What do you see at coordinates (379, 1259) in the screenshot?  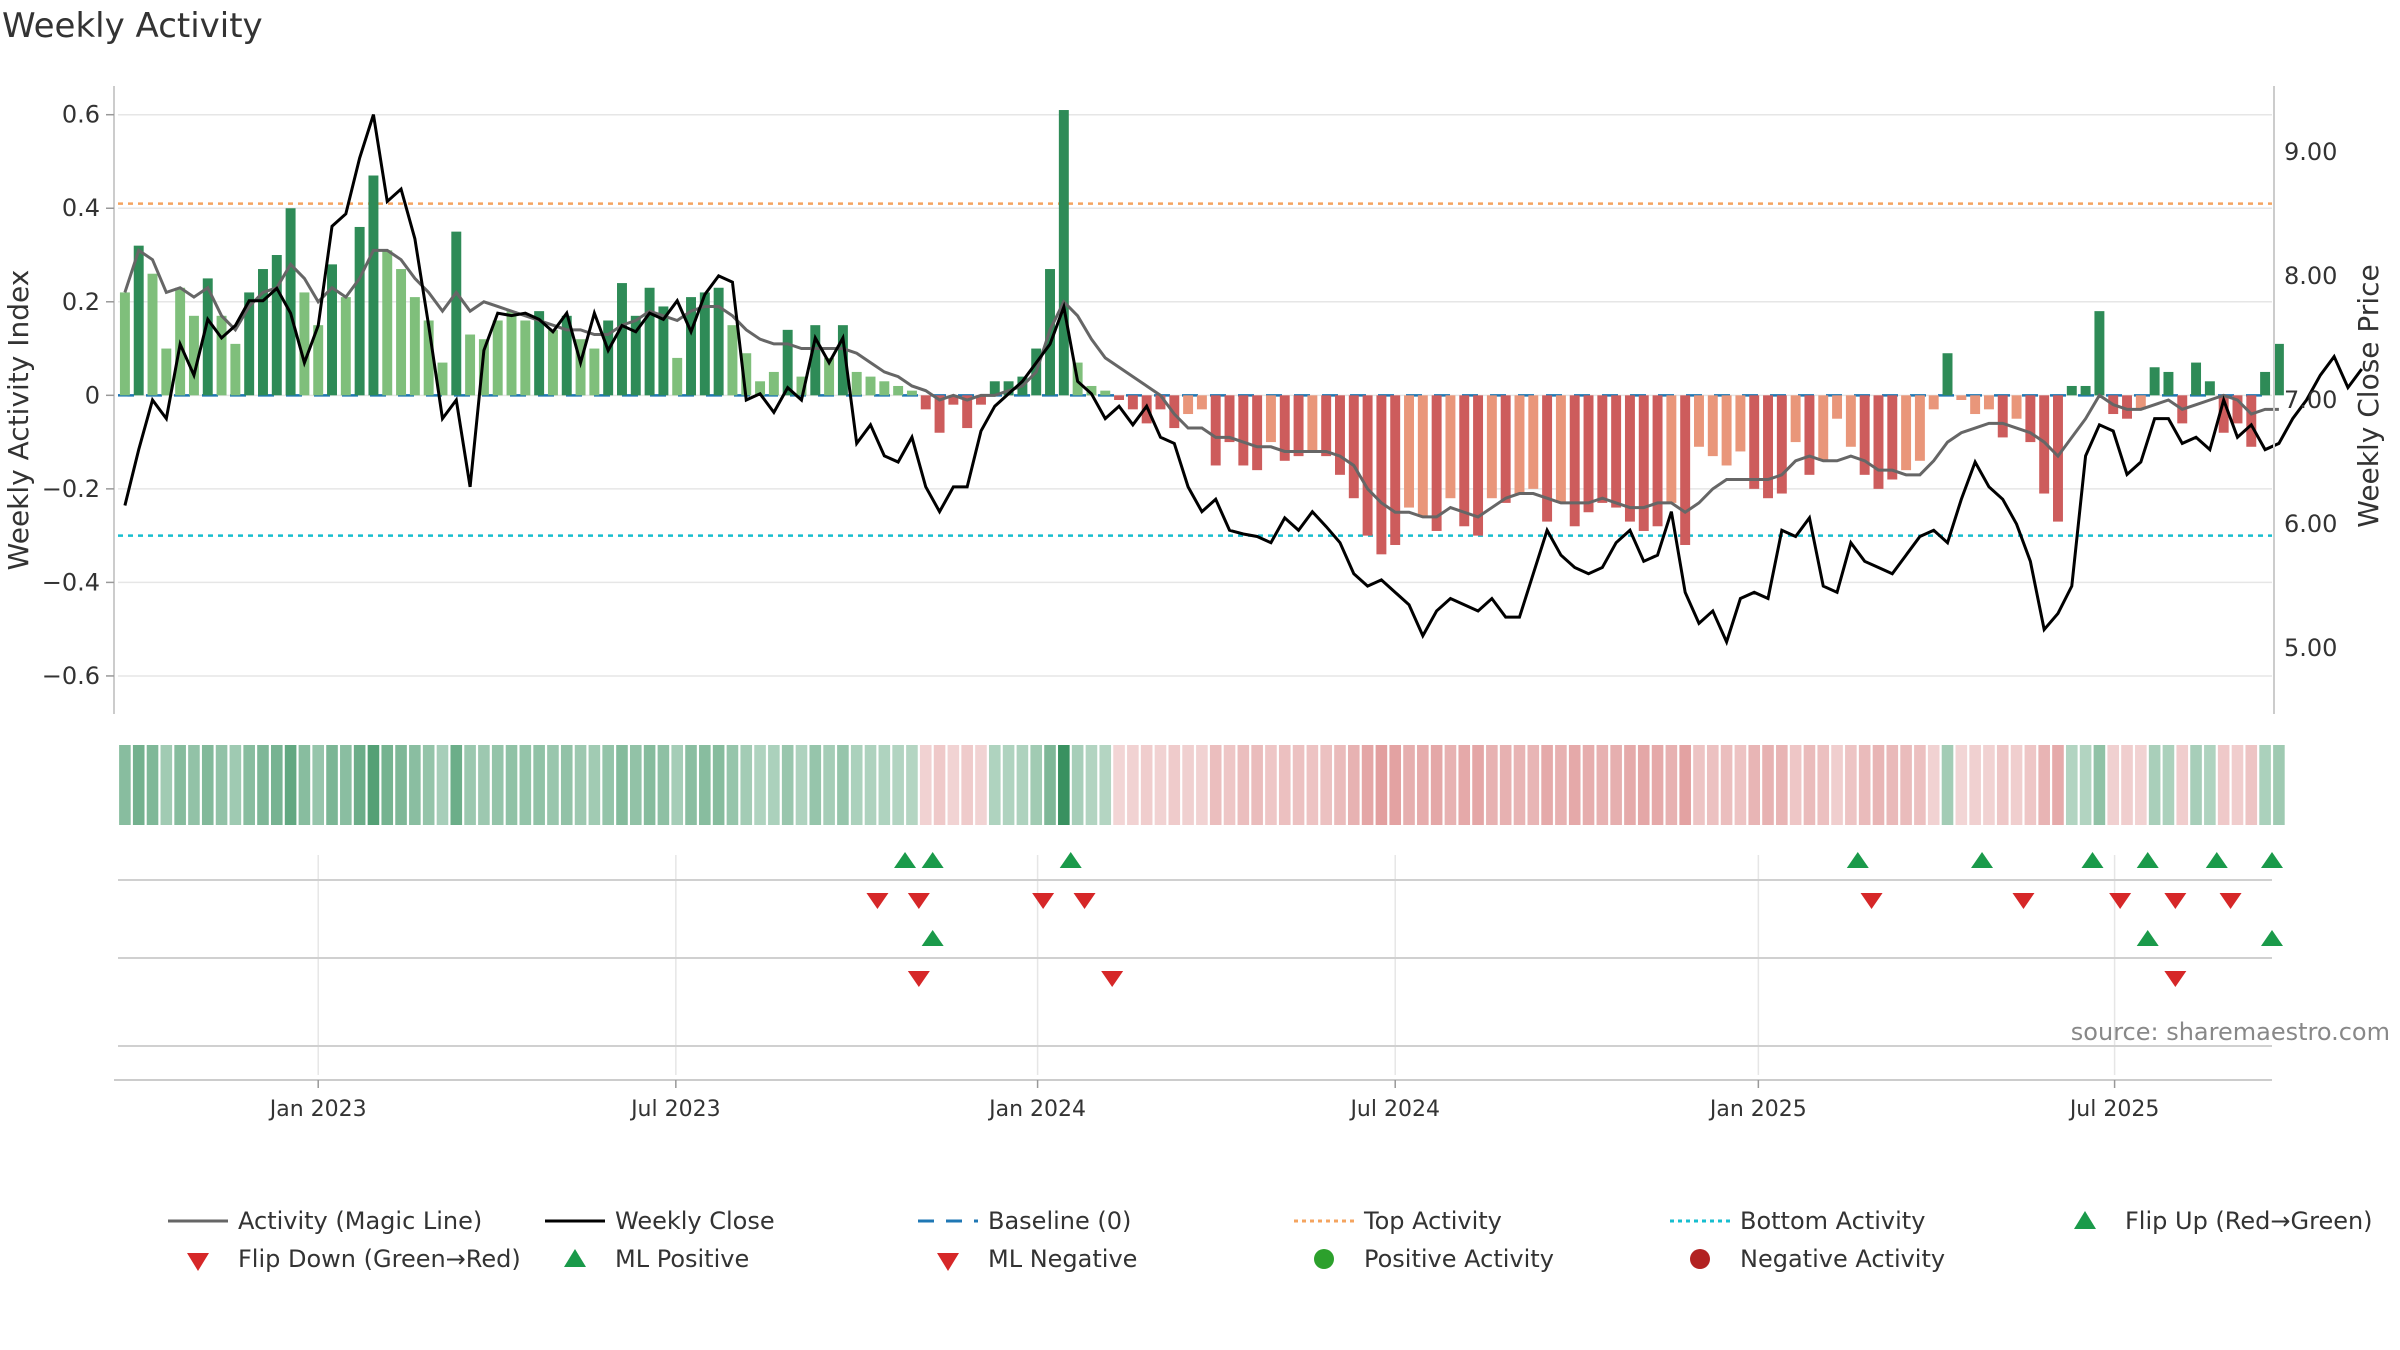 I see `legend-label: Flip Down (Green→Red)` at bounding box center [379, 1259].